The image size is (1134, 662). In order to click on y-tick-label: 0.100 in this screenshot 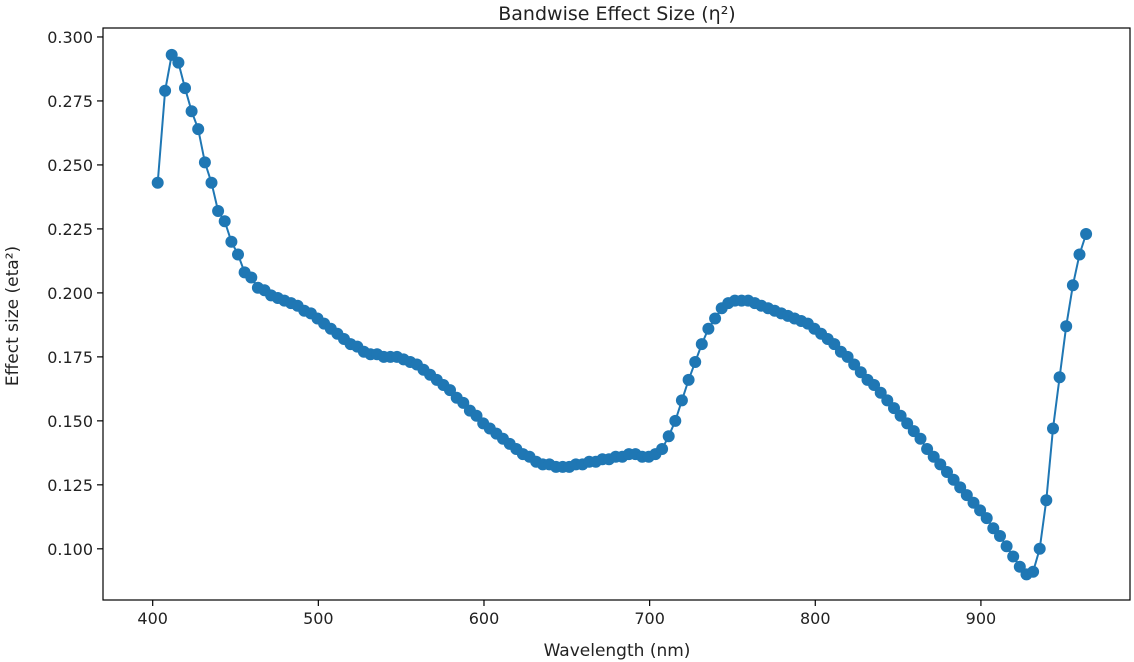, I will do `click(70, 549)`.